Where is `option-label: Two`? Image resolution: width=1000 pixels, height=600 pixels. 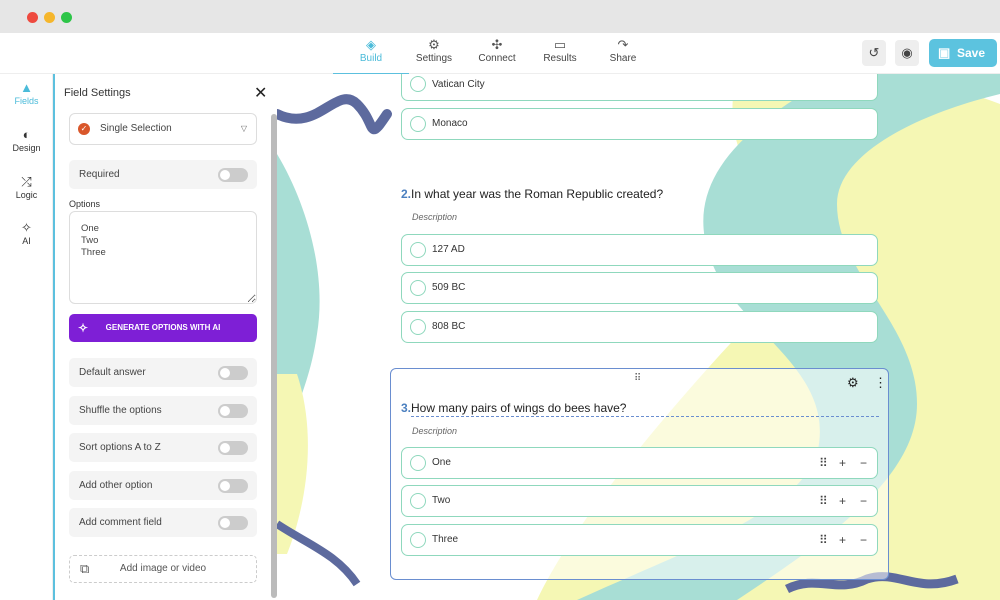
option-label: Two is located at coordinates (441, 500).